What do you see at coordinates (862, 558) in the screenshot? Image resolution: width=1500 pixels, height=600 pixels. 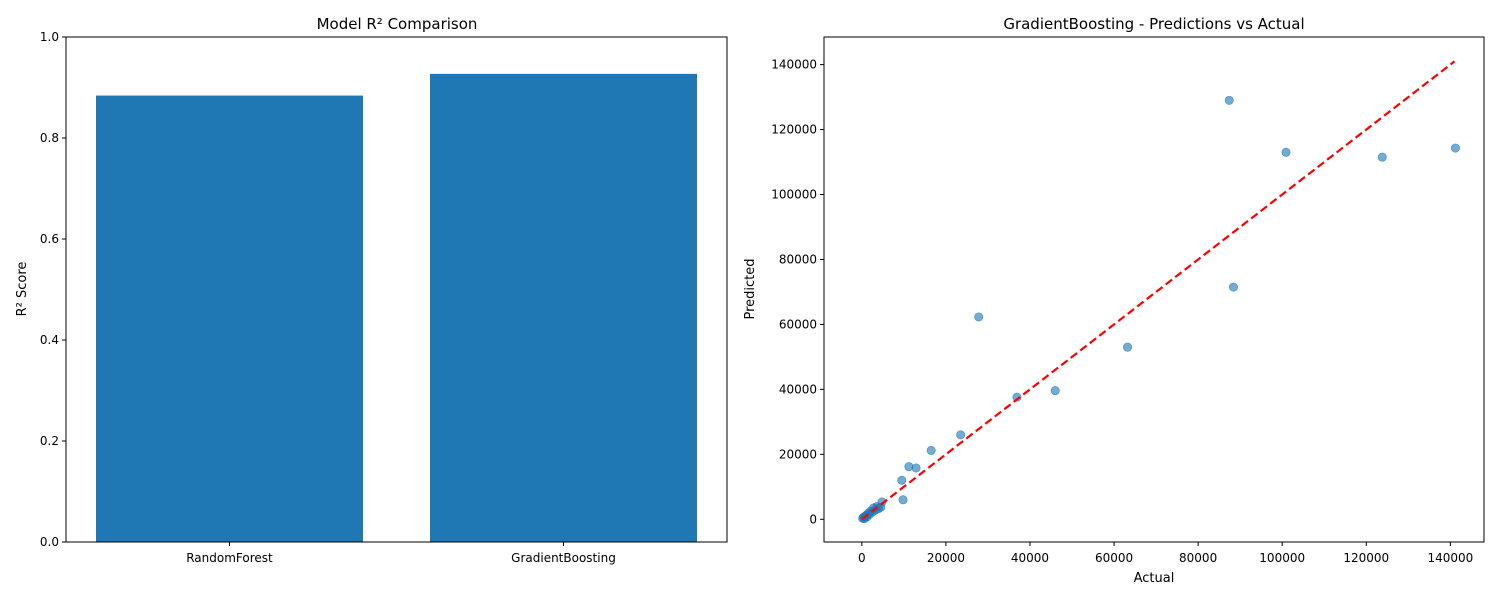 I see `scatter-x-tick-label: 0` at bounding box center [862, 558].